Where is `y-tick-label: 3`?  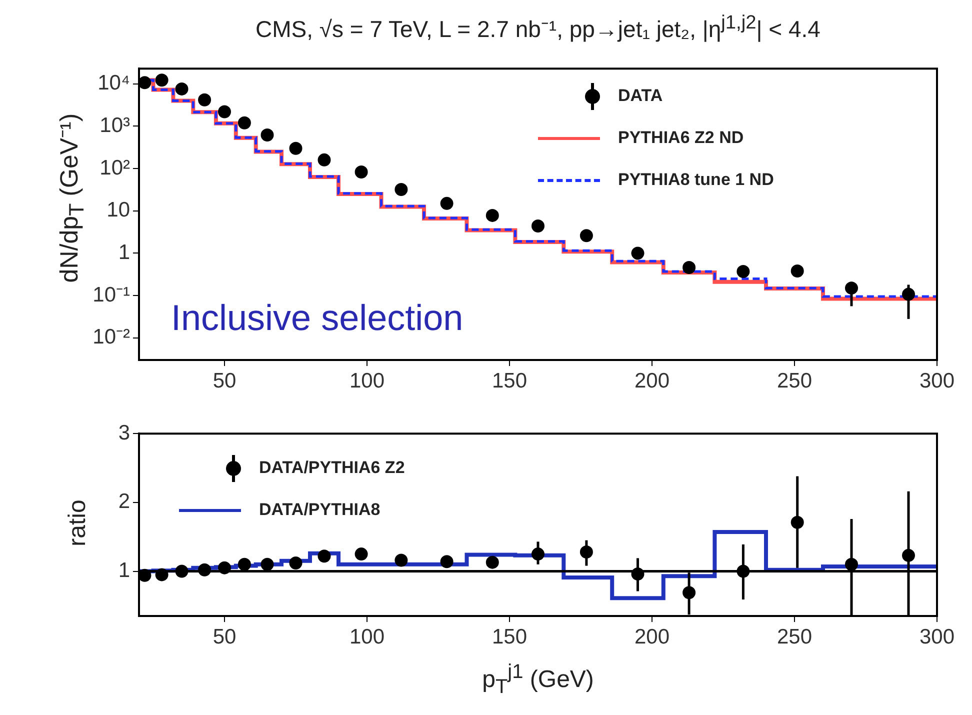
y-tick-label: 3 is located at coordinates (124, 432).